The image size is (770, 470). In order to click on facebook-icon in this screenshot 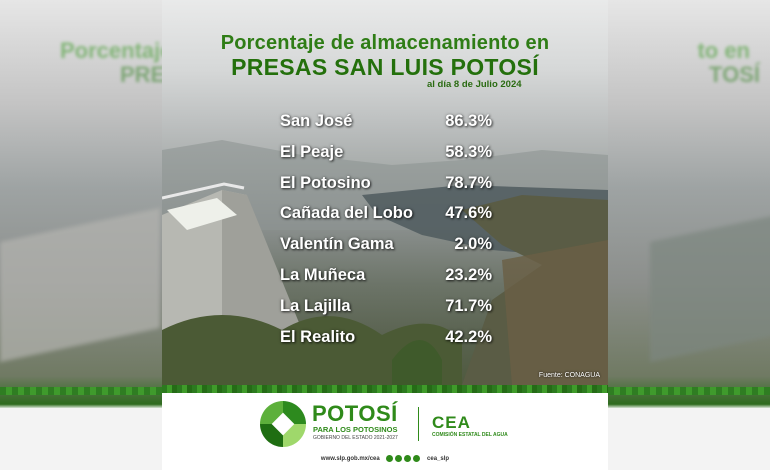, I will do `click(390, 458)`.